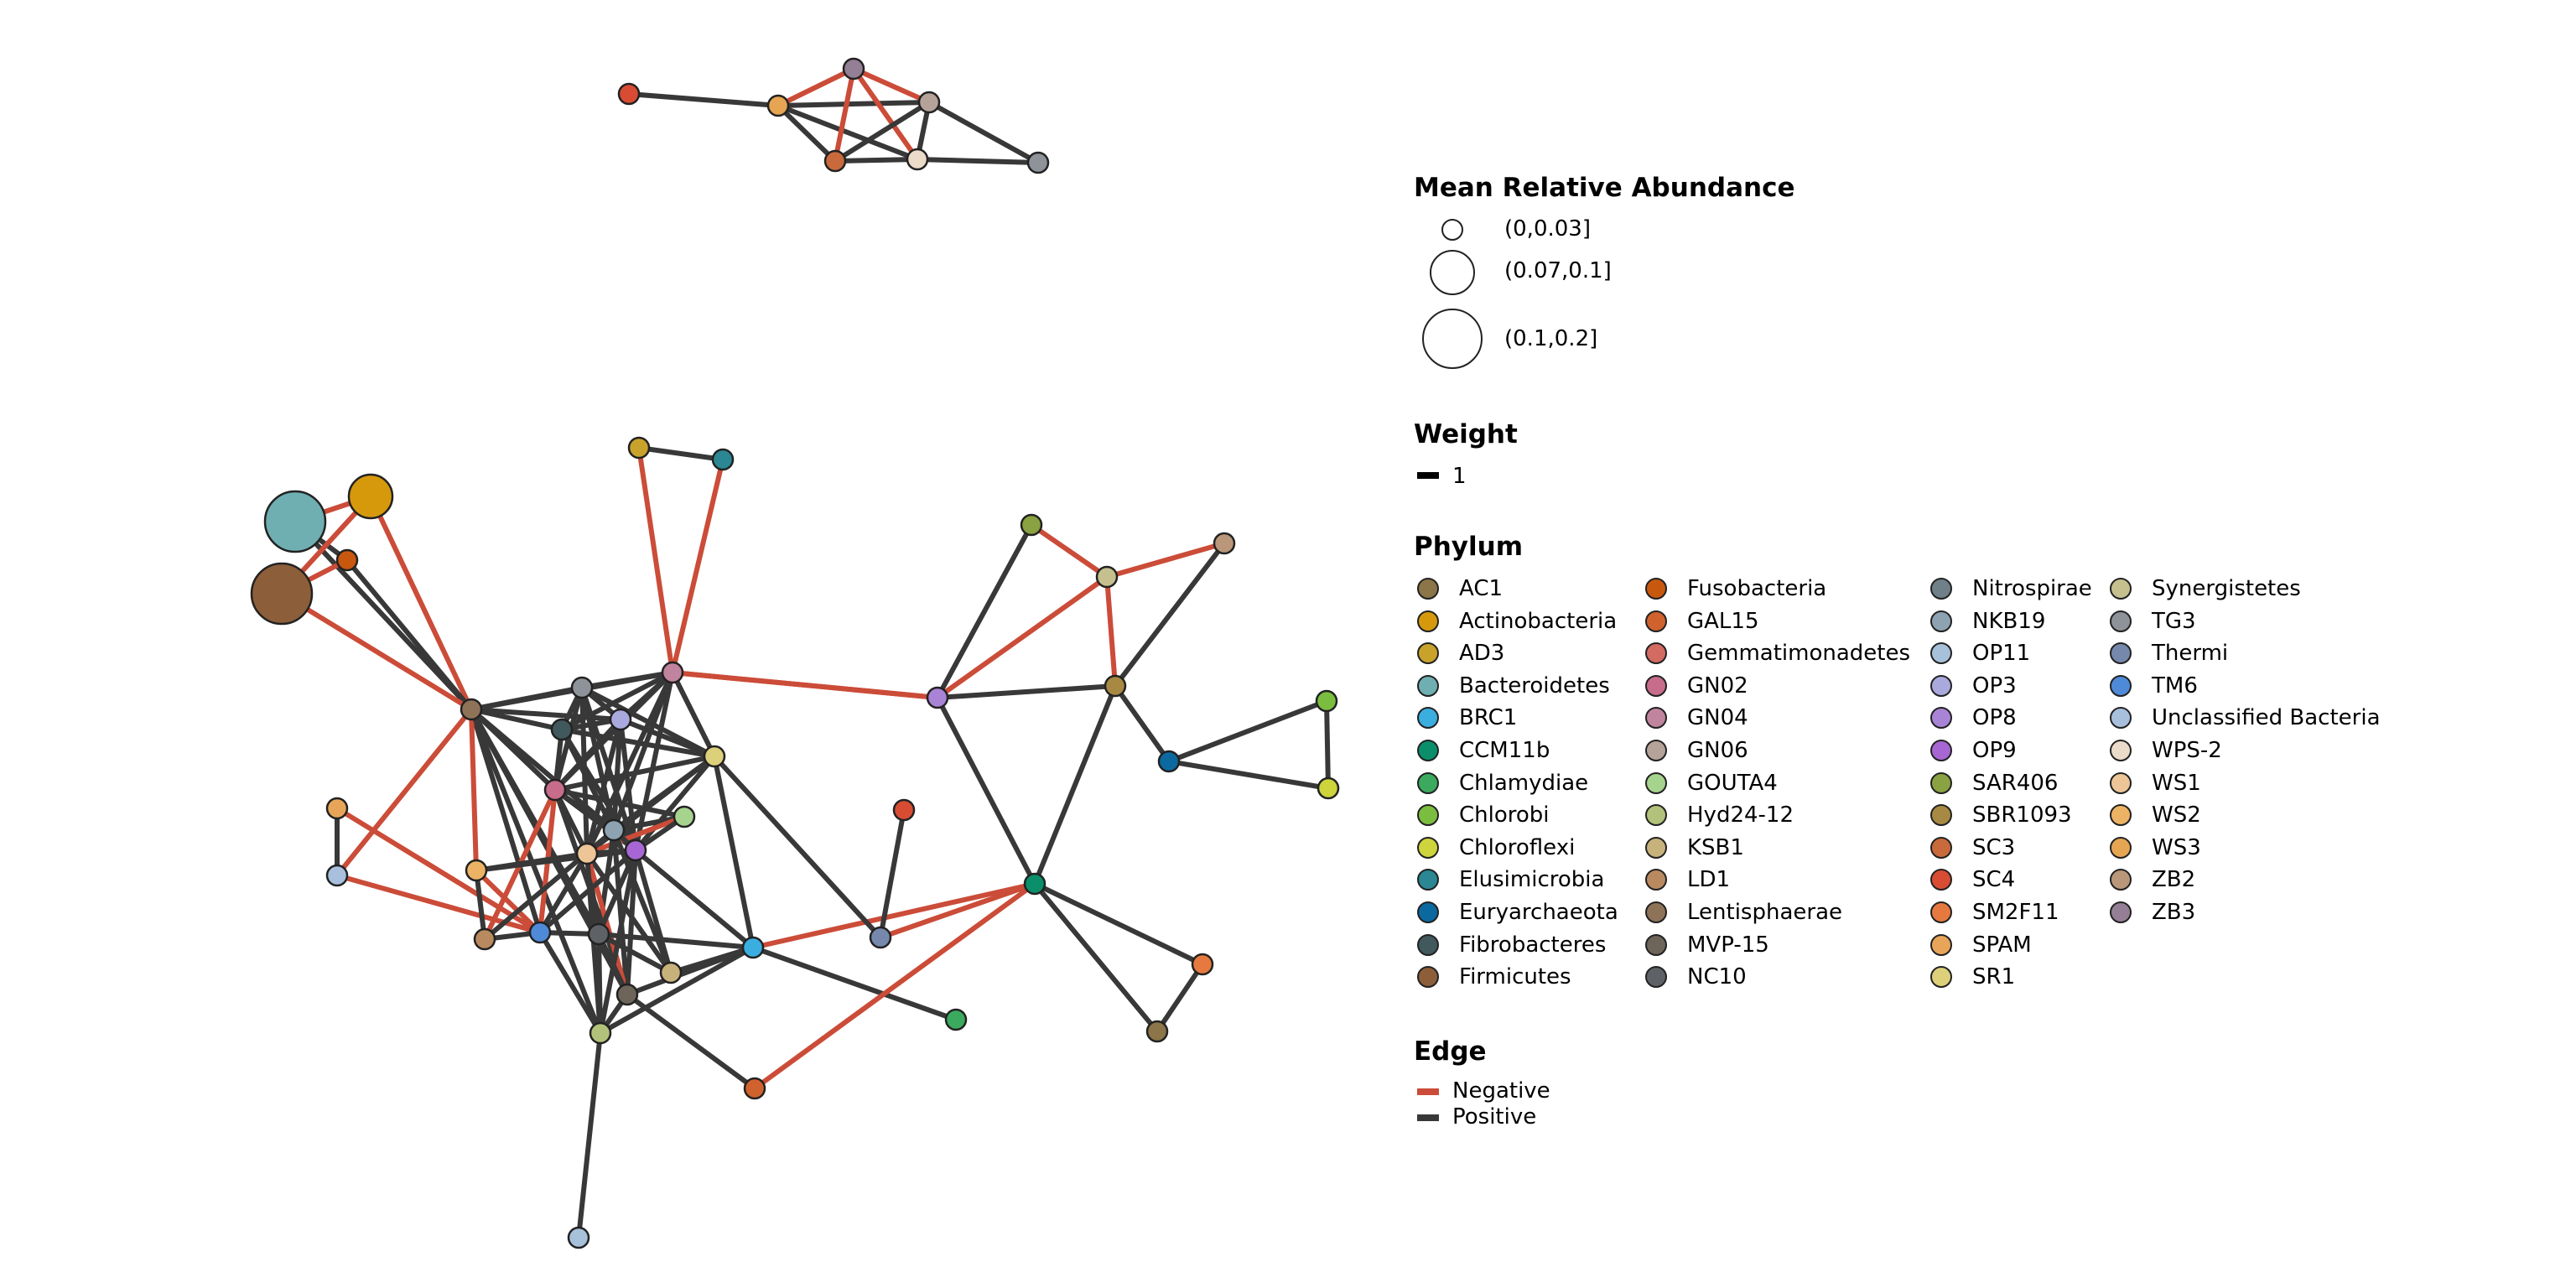 The image size is (2576, 1288). I want to click on edge-swatch-negative, so click(1428, 1091).